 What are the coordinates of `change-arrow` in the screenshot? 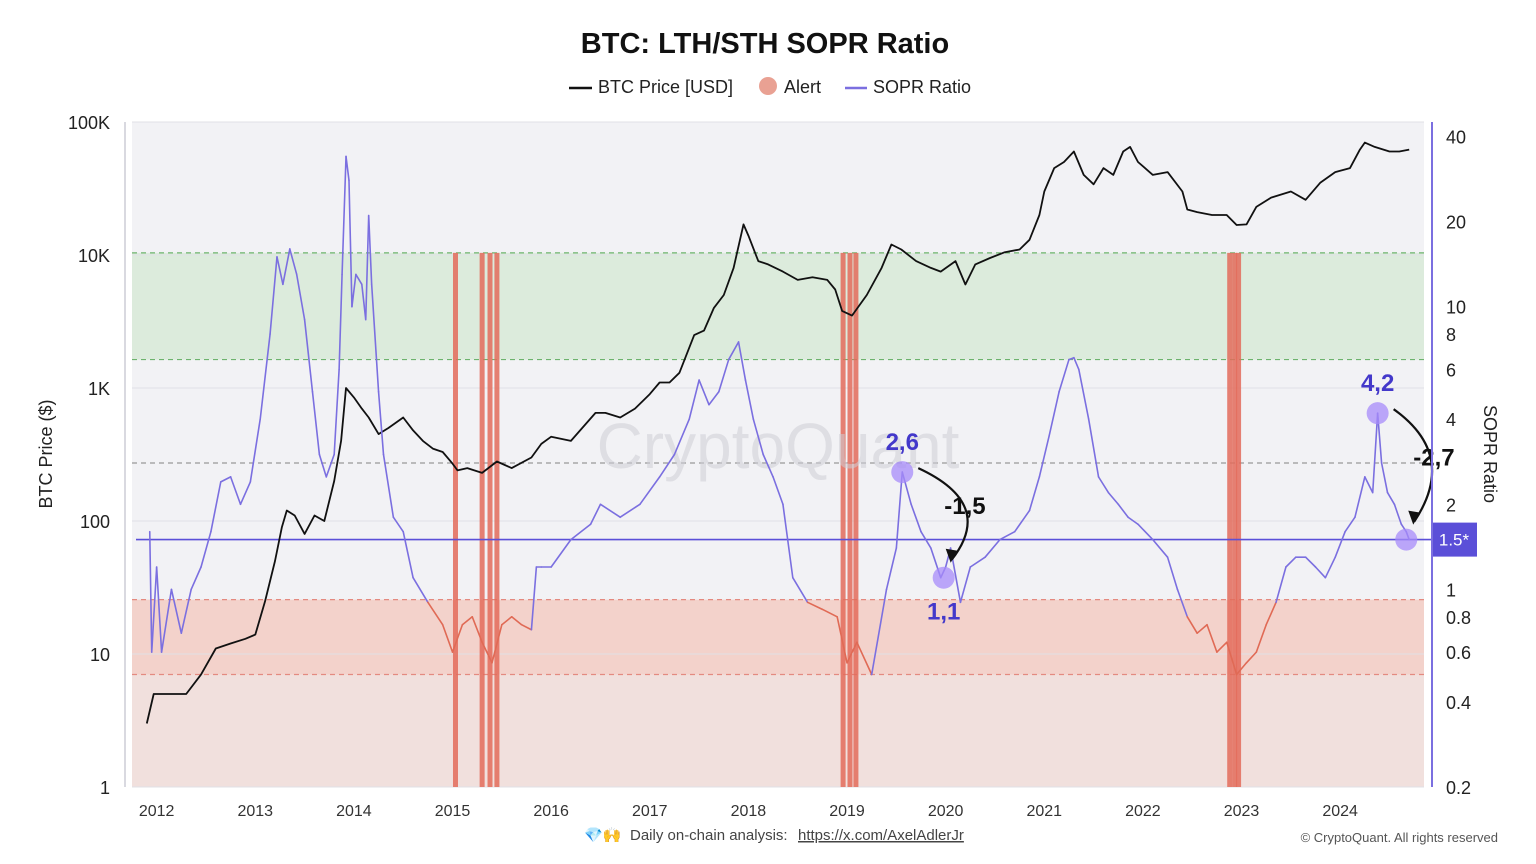 It's located at (1413, 465).